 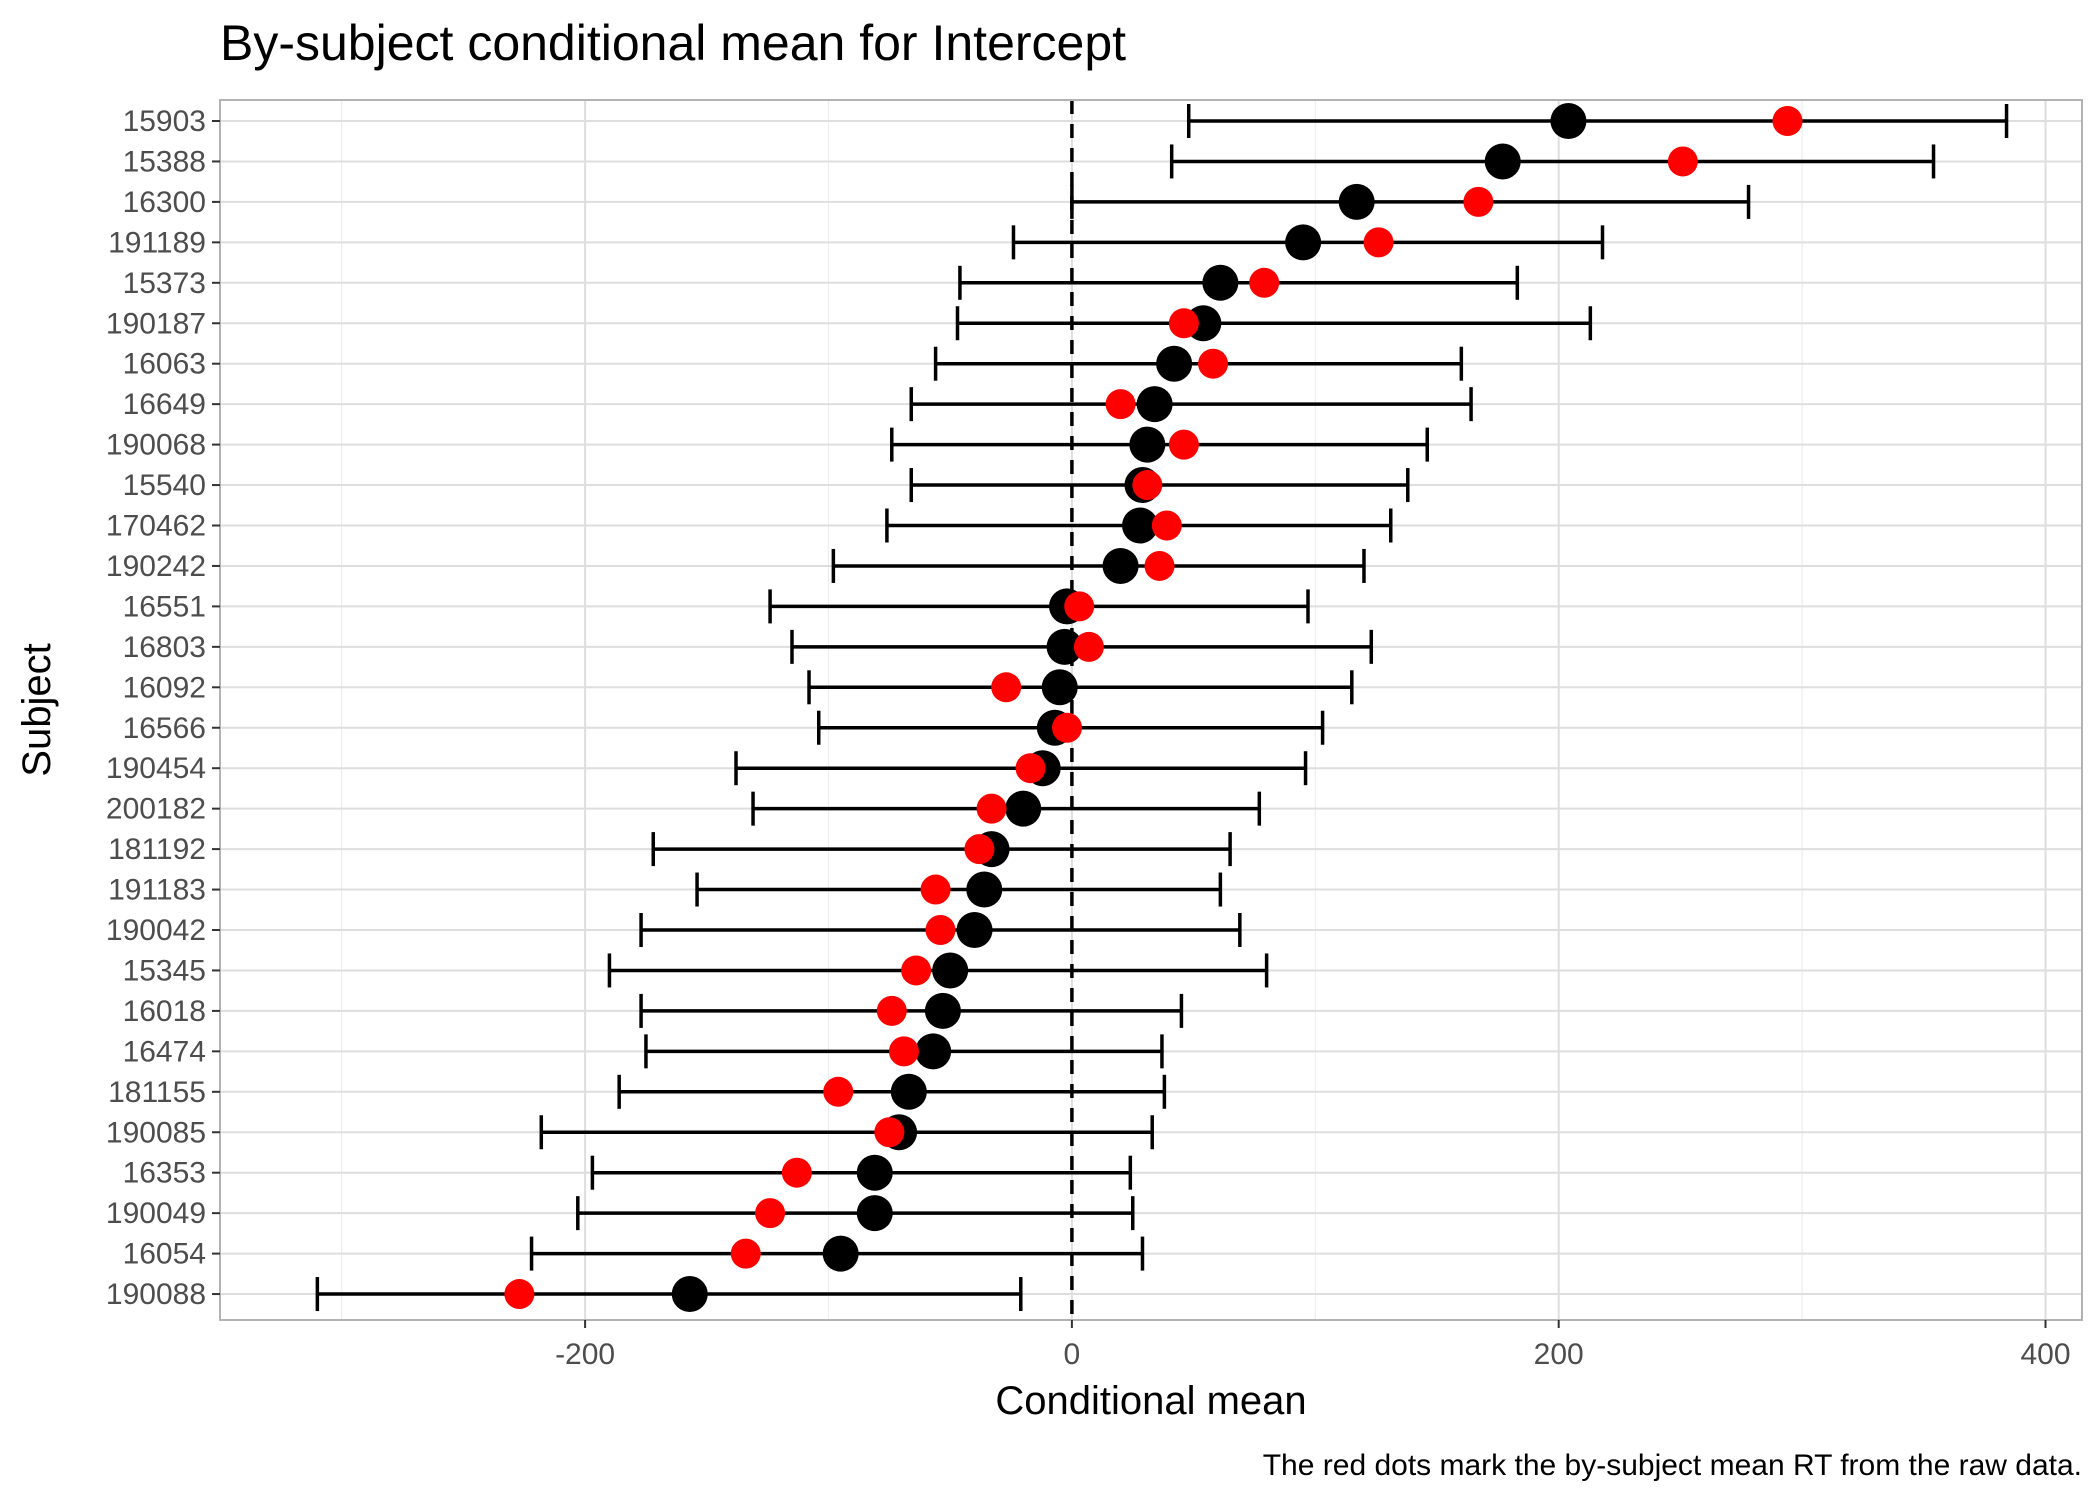 What do you see at coordinates (156, 1294) in the screenshot?
I see `y-tick-label: 190088` at bounding box center [156, 1294].